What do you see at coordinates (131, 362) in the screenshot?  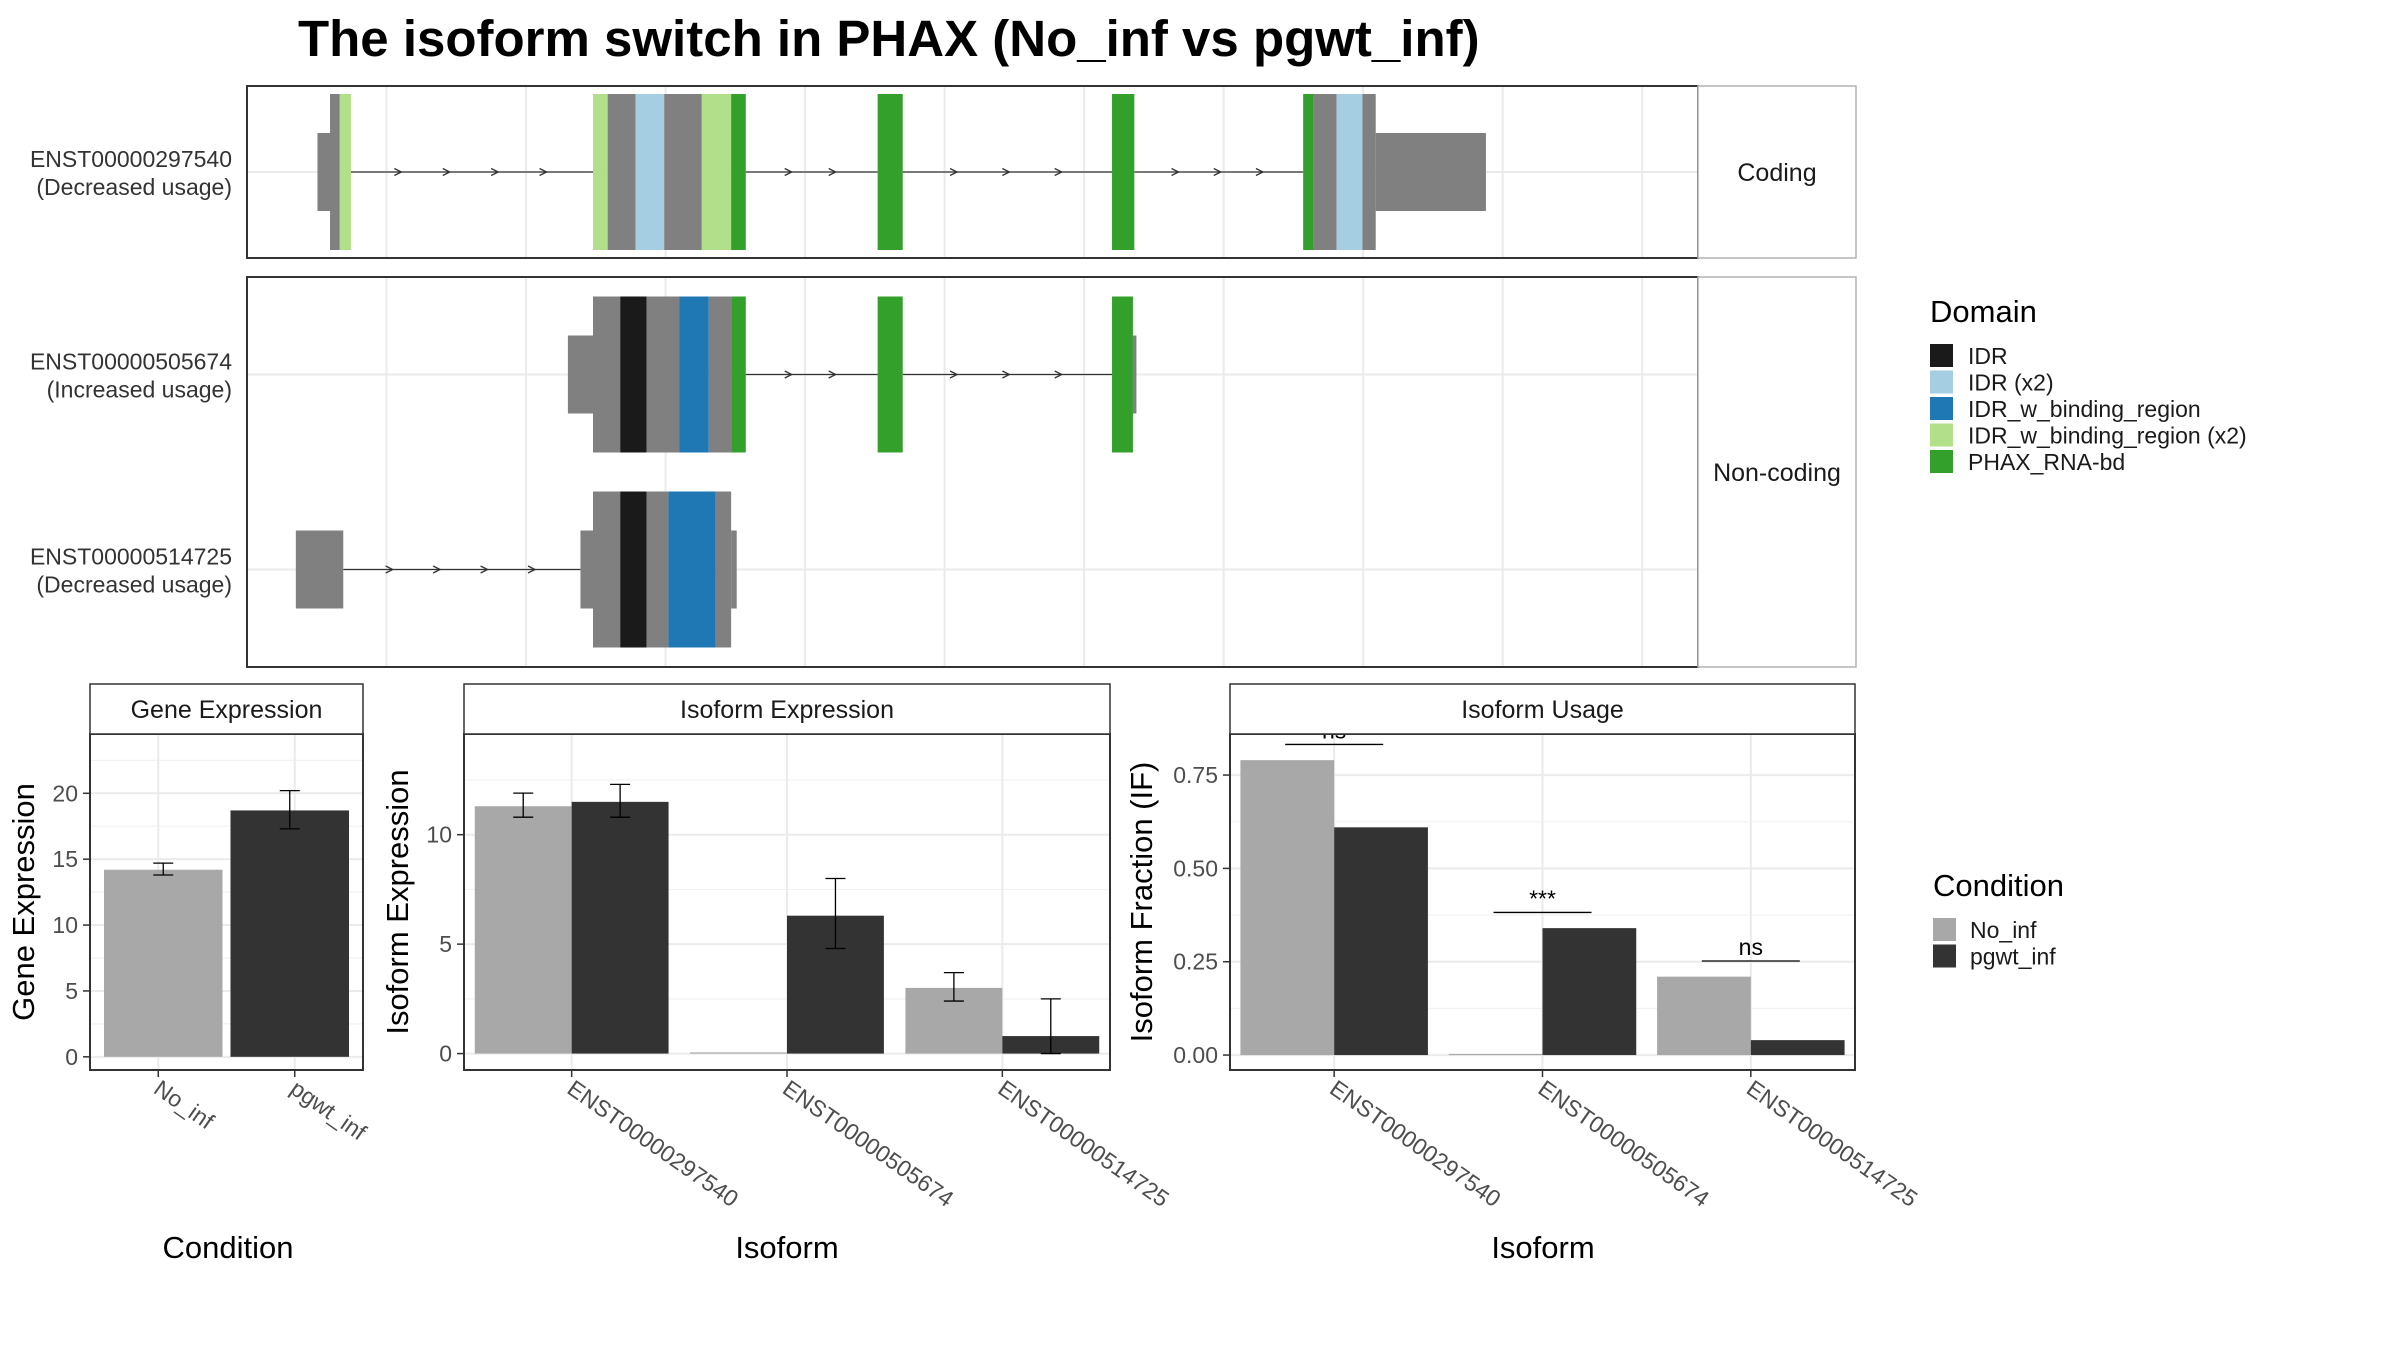 I see `transcript-id-label: ENST00000505674` at bounding box center [131, 362].